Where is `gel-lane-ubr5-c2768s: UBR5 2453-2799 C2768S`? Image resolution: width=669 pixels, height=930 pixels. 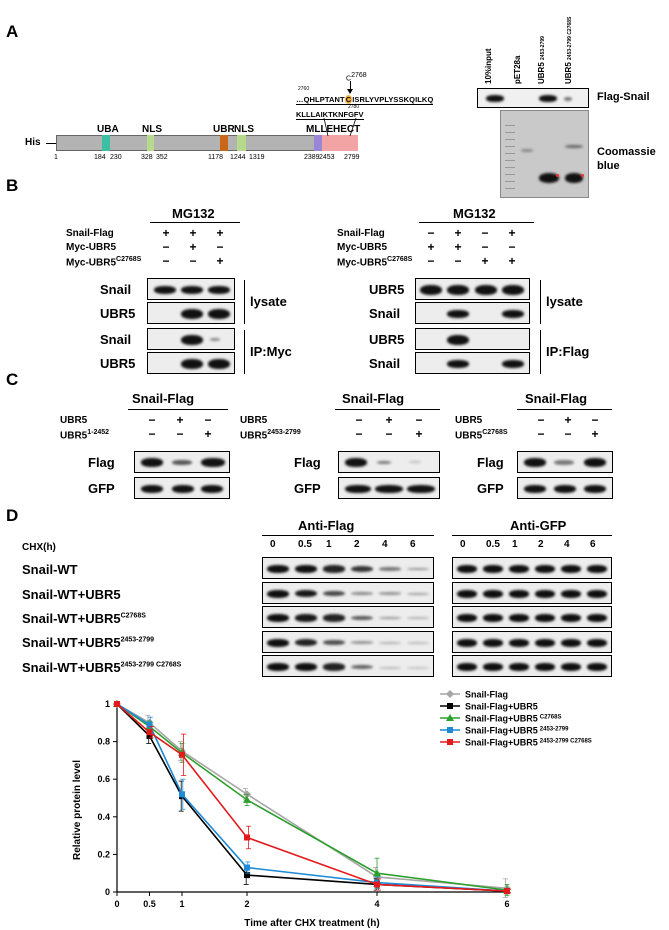
gel-lane-ubr5-c2768s: UBR5 2453-2799 C2768S is located at coordinates (568, 50).